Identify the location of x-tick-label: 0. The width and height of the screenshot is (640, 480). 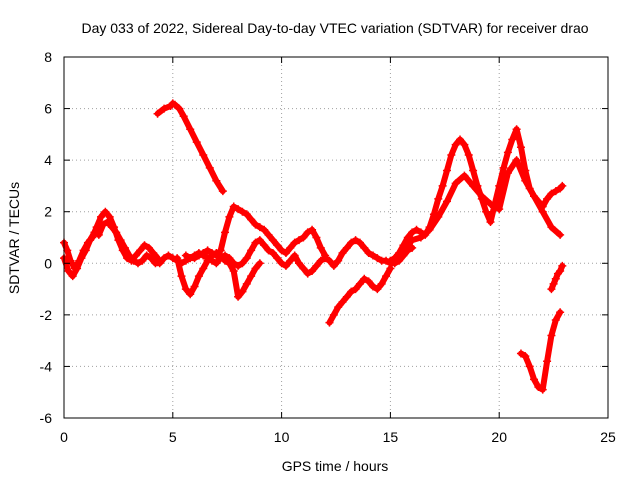
(64, 437).